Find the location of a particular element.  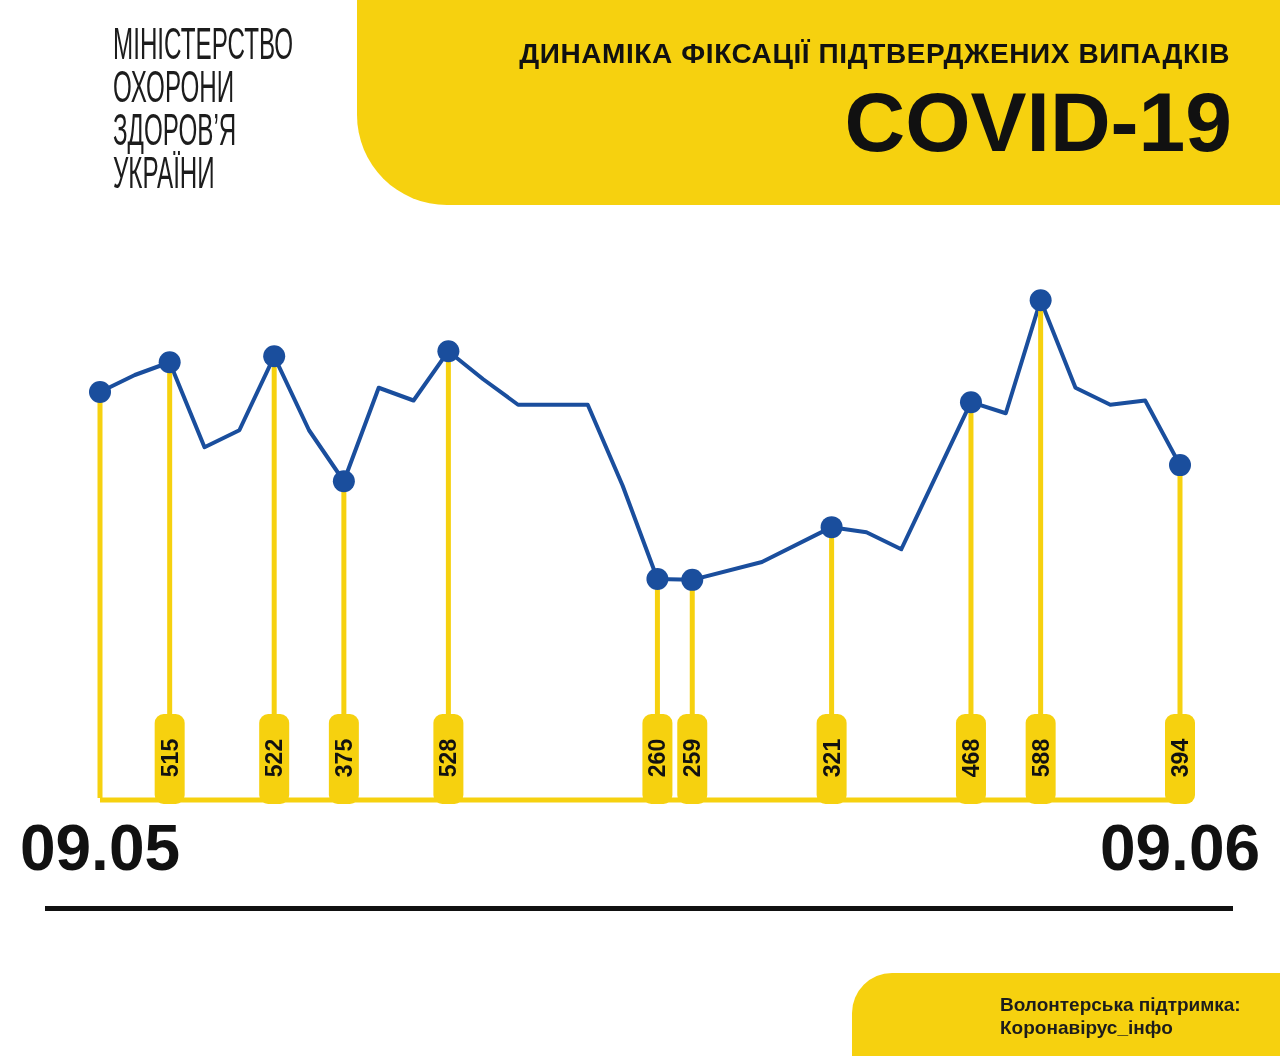

data-label: 321 is located at coordinates (831, 758).